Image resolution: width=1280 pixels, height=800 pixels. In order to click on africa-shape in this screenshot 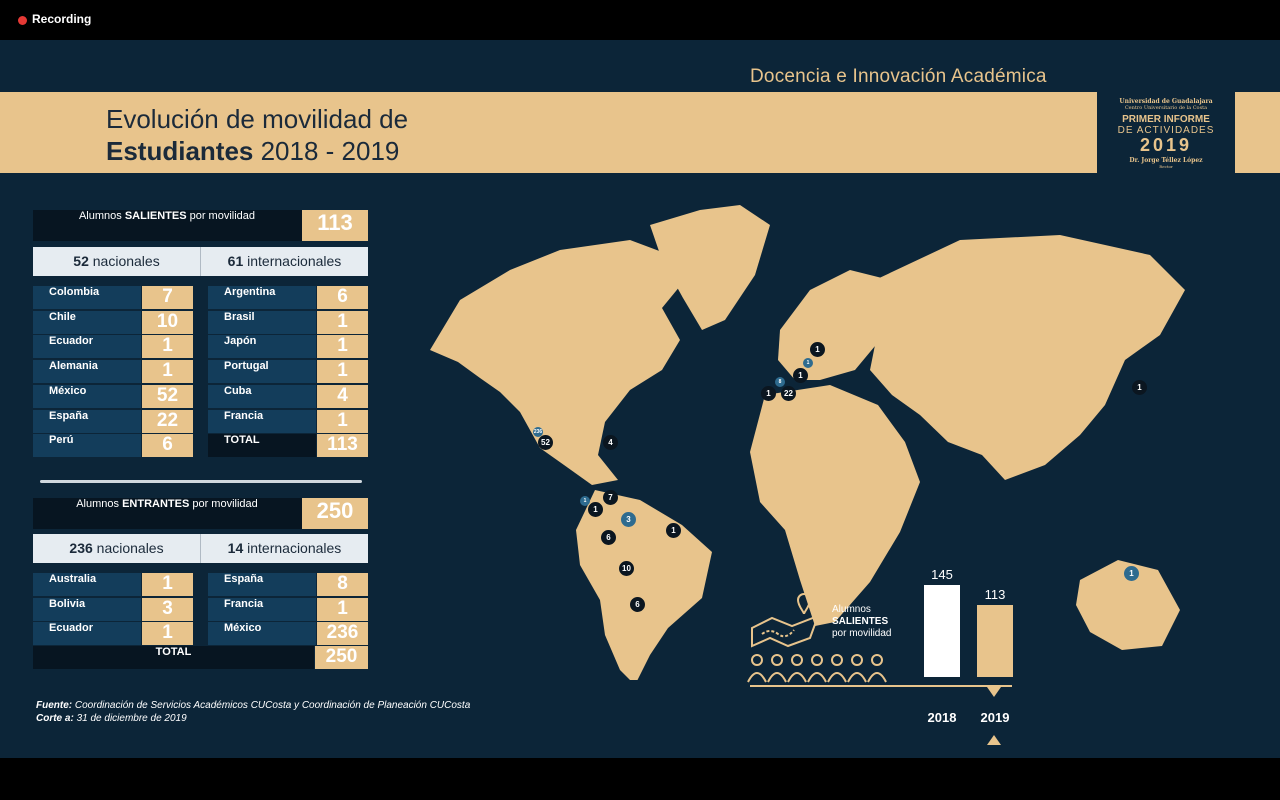, I will do `click(835, 505)`.